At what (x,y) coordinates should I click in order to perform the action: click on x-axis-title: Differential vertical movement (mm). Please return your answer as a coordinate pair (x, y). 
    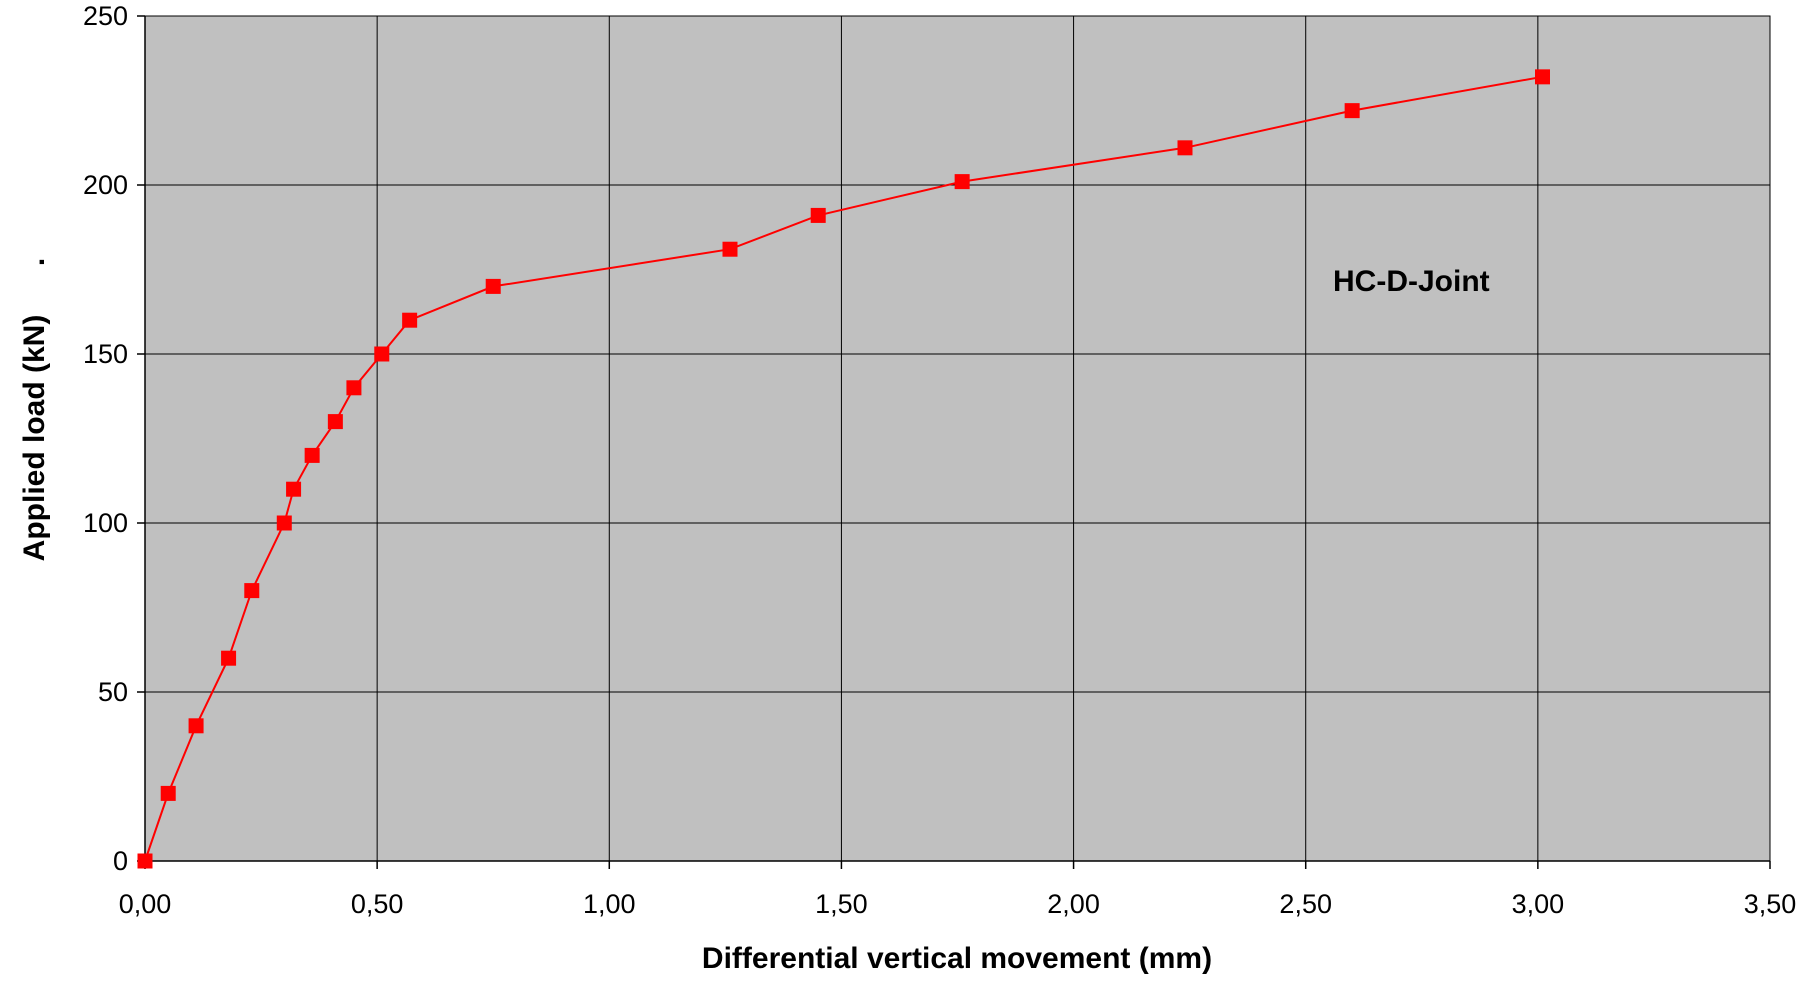
    Looking at the image, I should click on (957, 958).